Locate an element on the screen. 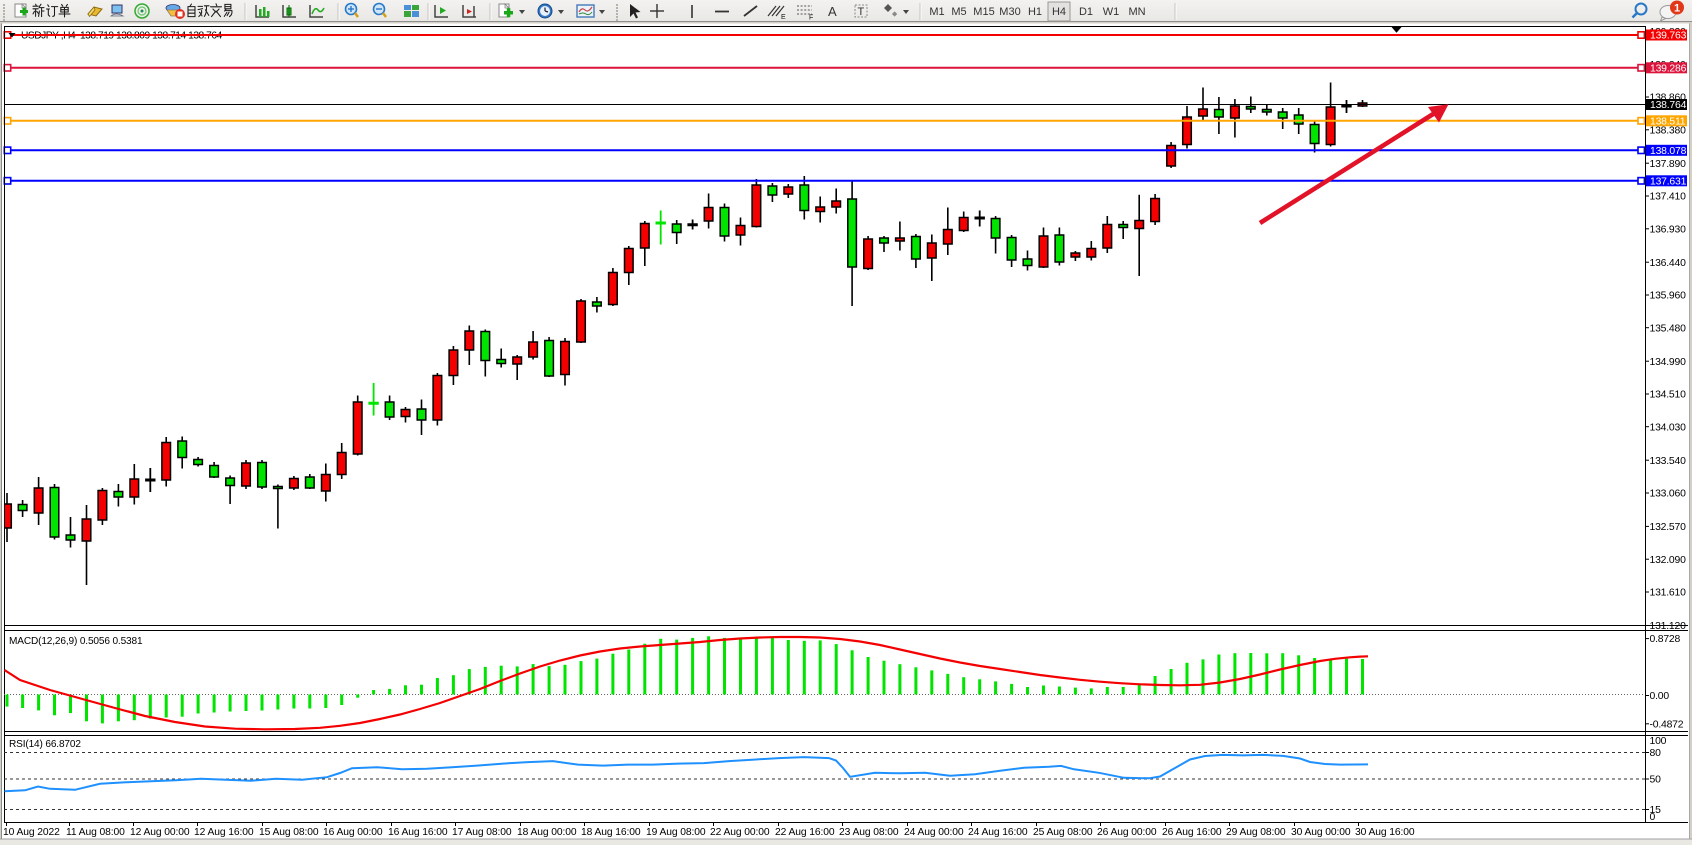 Image resolution: width=1692 pixels, height=845 pixels. svg-text: 22 Aug 00:00 is located at coordinates (740, 832).